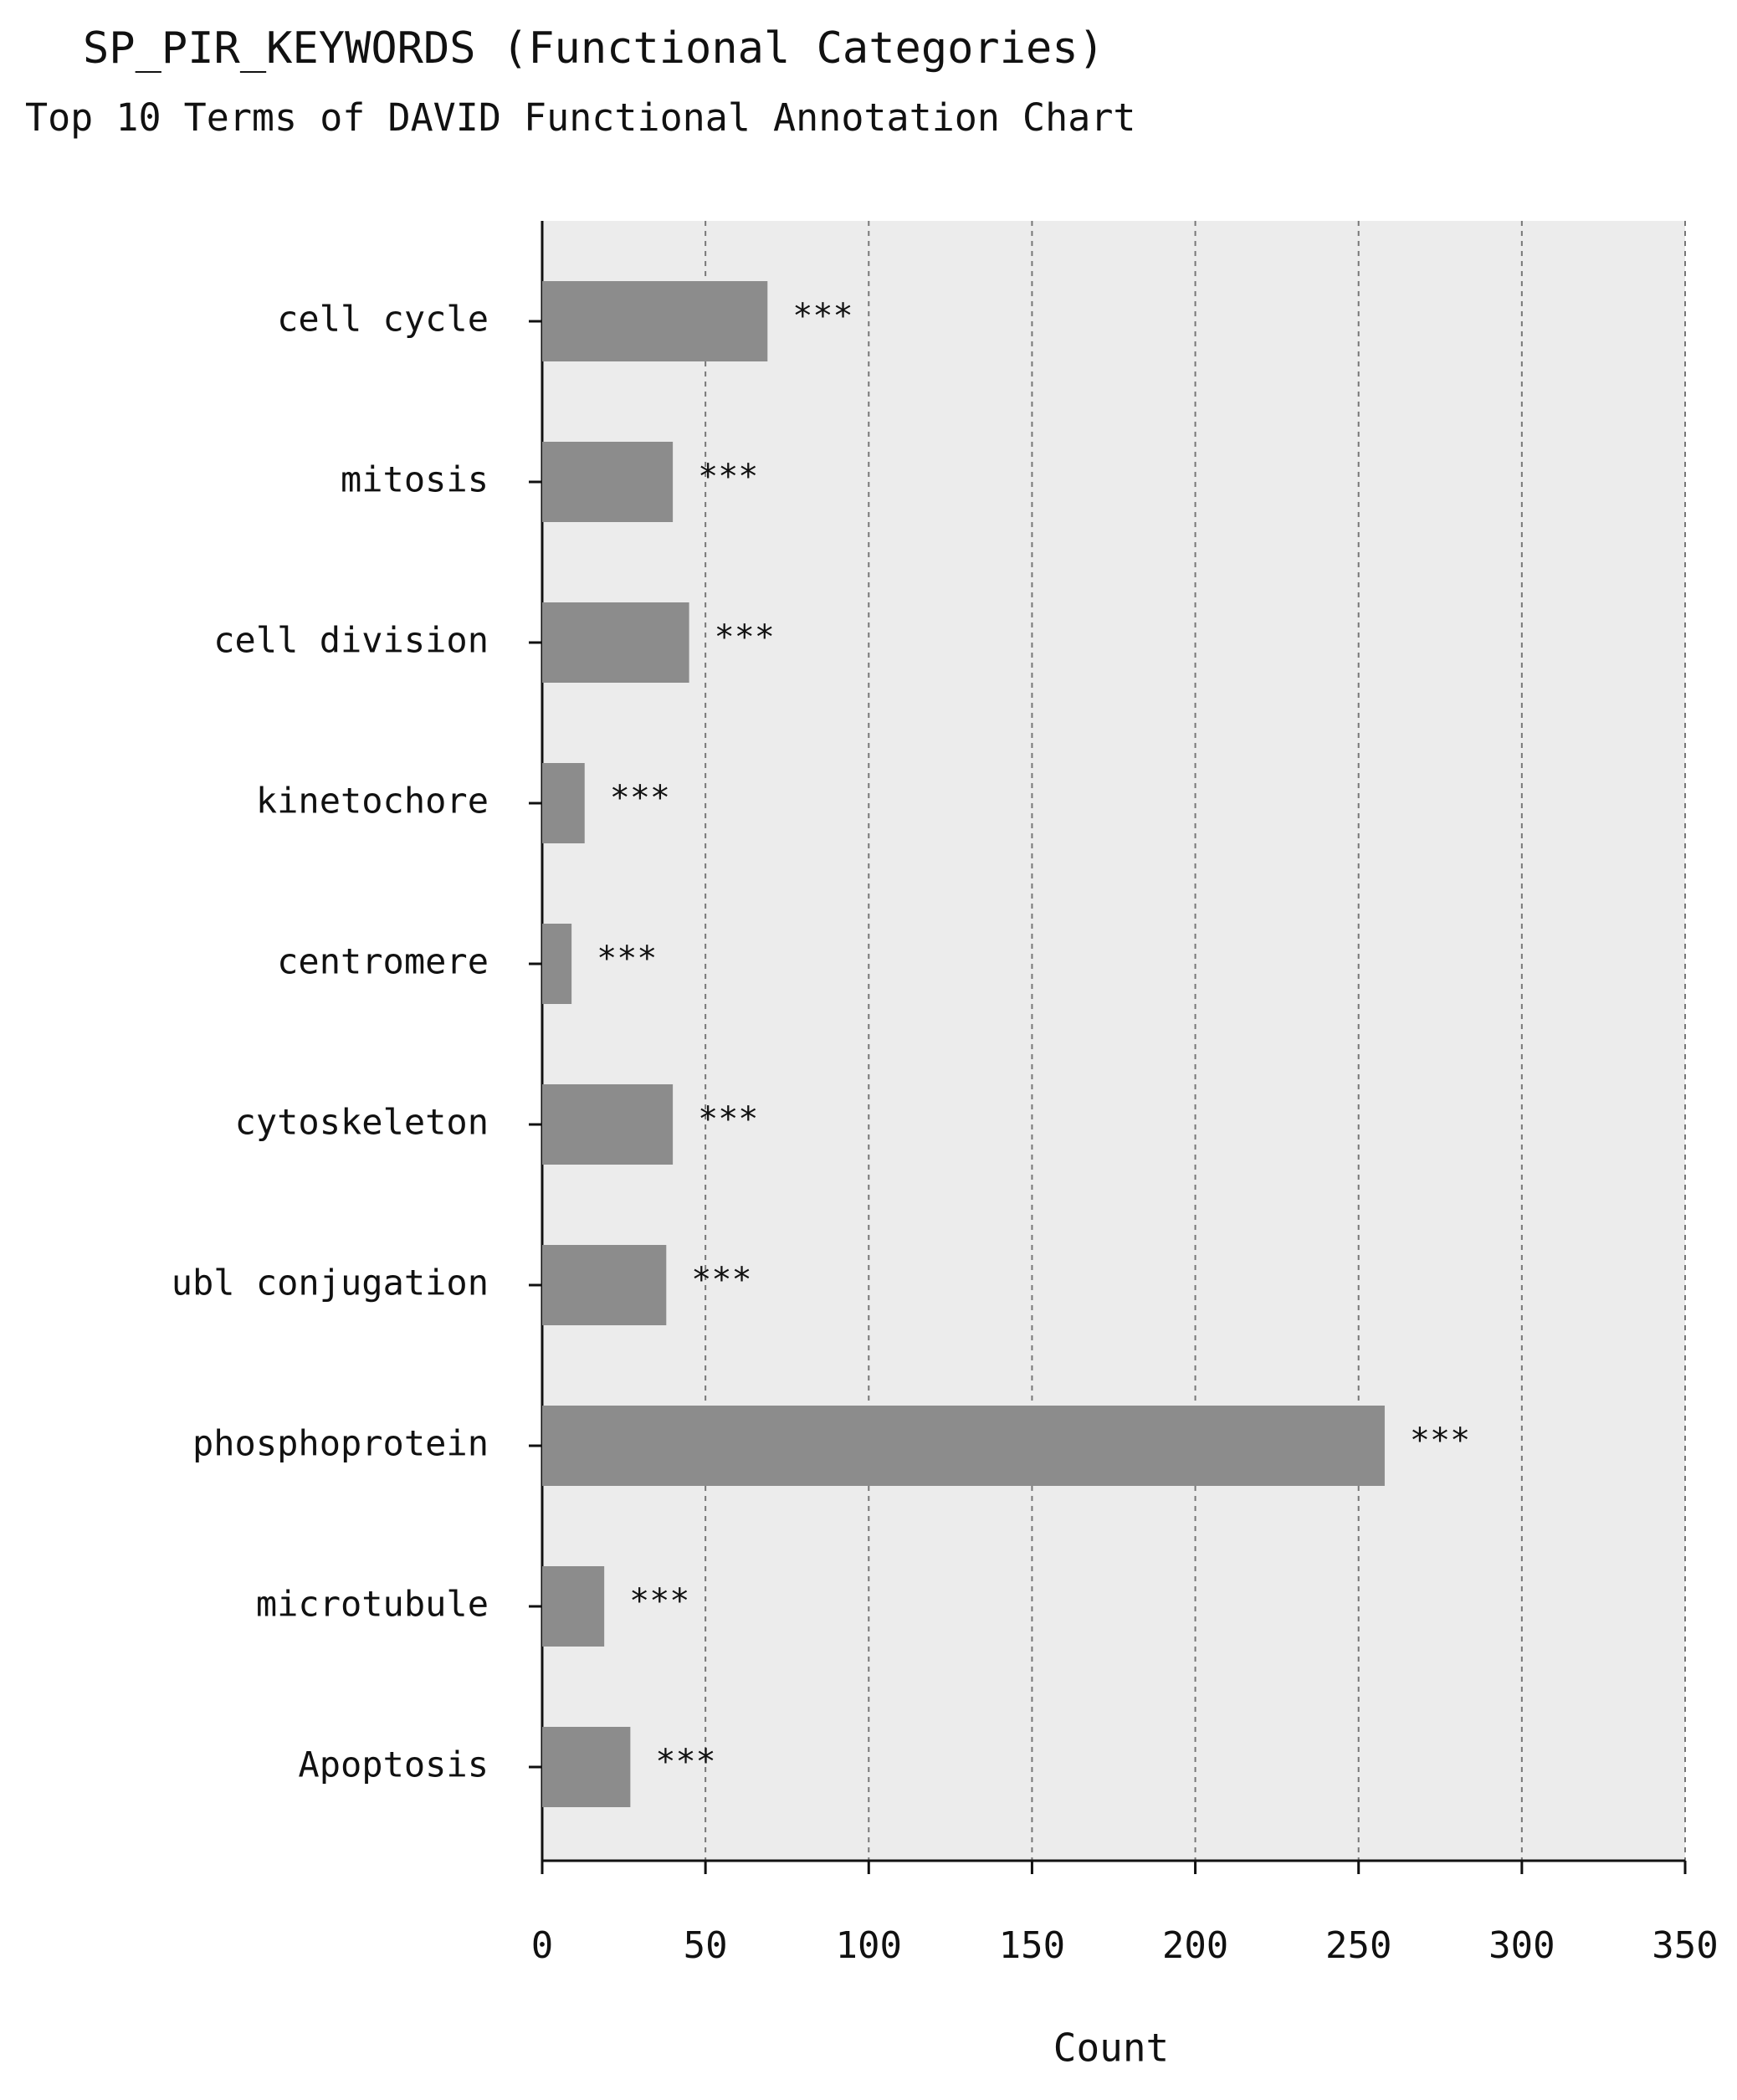  Describe the element at coordinates (542, 1946) in the screenshot. I see `x-tick-label: 0` at that location.